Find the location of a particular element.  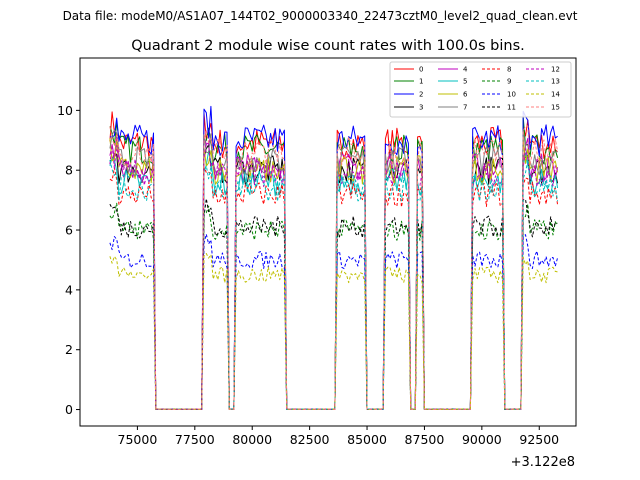

legend-label-6: 6 is located at coordinates (465, 95).